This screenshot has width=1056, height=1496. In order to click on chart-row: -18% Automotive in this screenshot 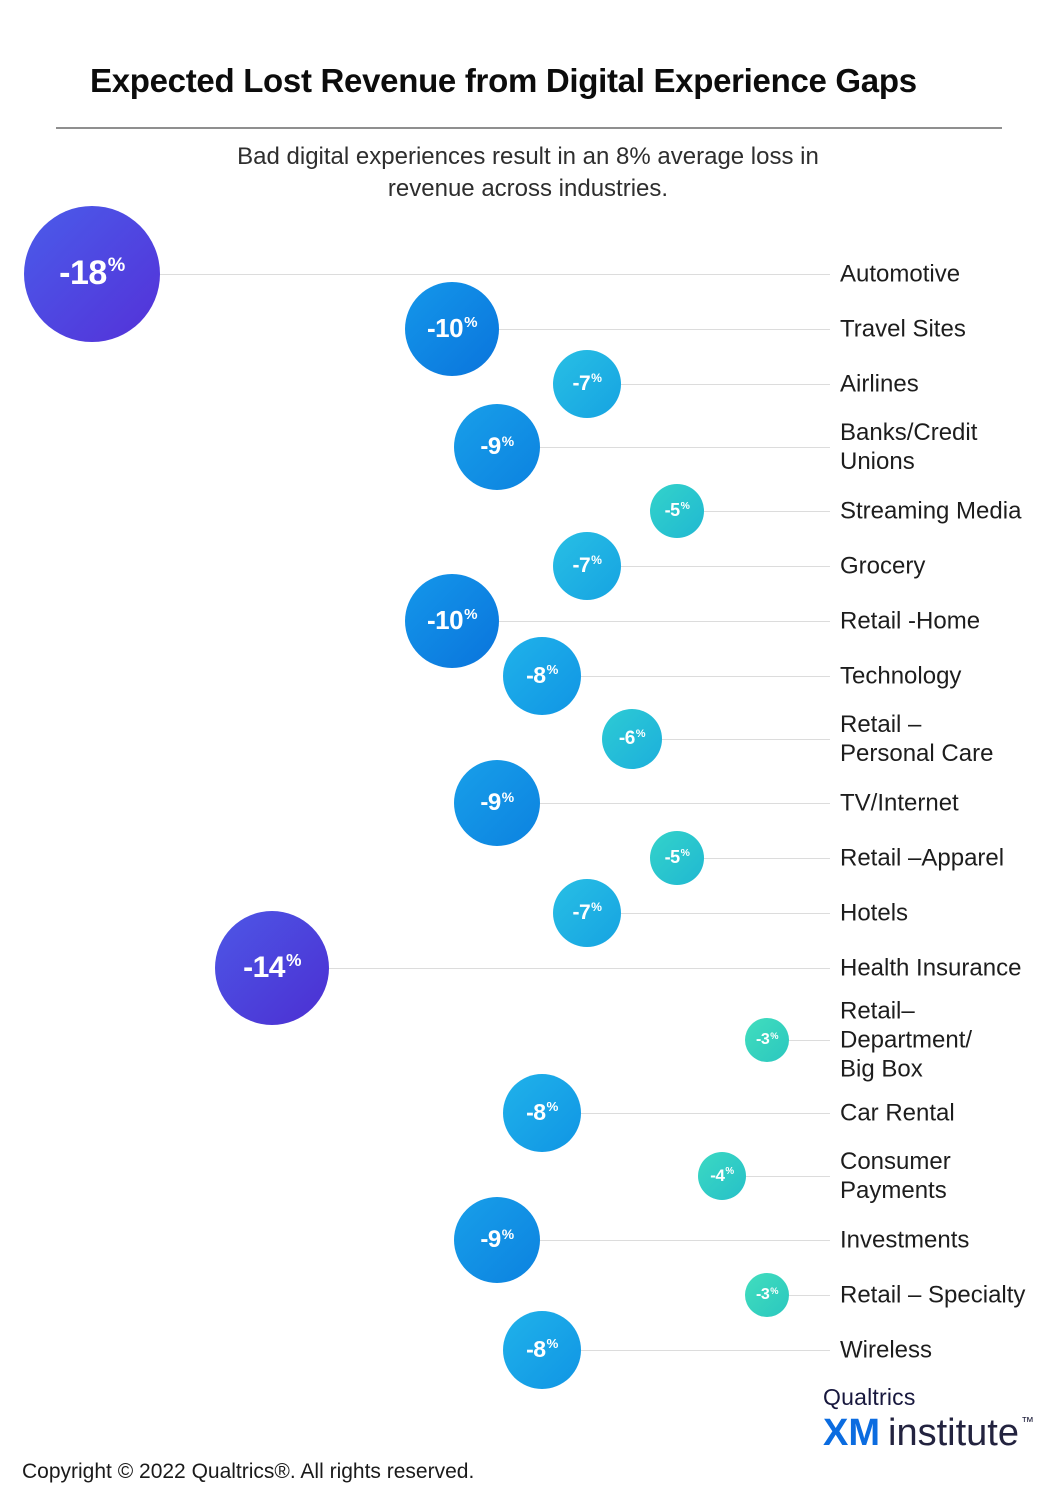, I will do `click(528, 273)`.